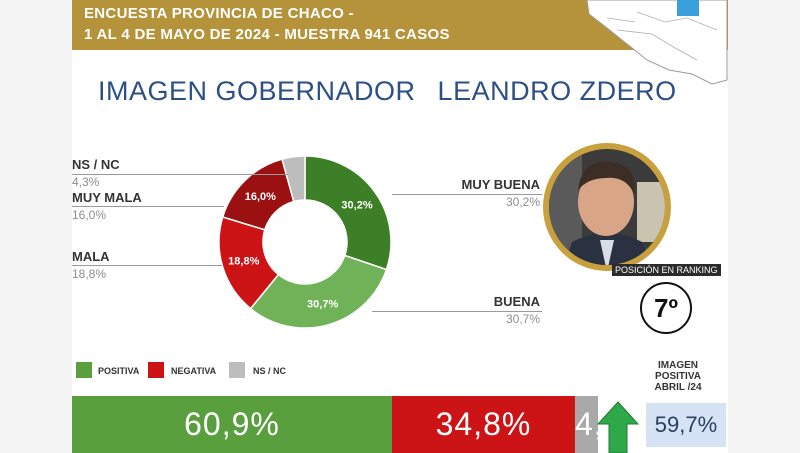 This screenshot has height=453, width=800. Describe the element at coordinates (260, 197) in the screenshot. I see `slice-muy-mala-label: 16,0%` at that location.